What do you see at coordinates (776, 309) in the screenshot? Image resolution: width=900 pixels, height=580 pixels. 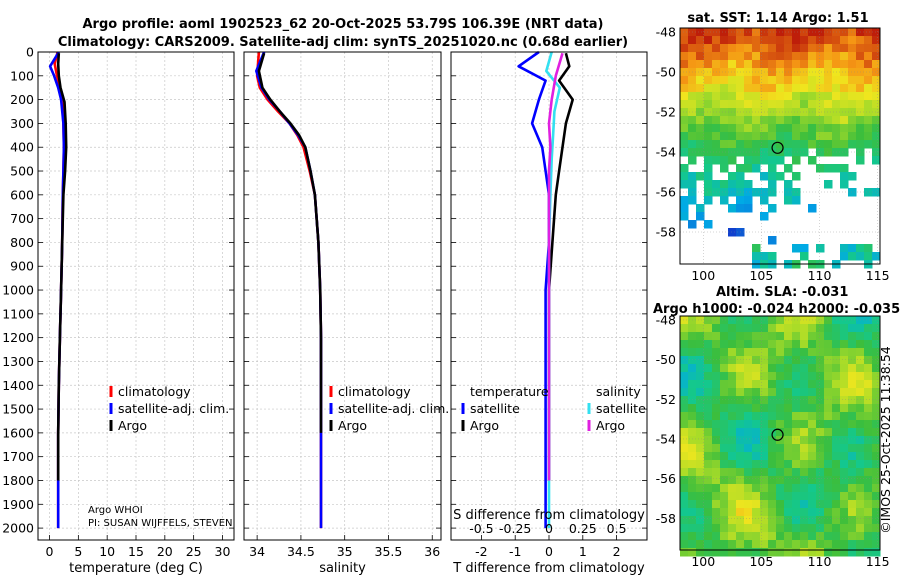 I see `sla-map-subtitle: Argo h1000: -0.024 h2000: -0.035` at bounding box center [776, 309].